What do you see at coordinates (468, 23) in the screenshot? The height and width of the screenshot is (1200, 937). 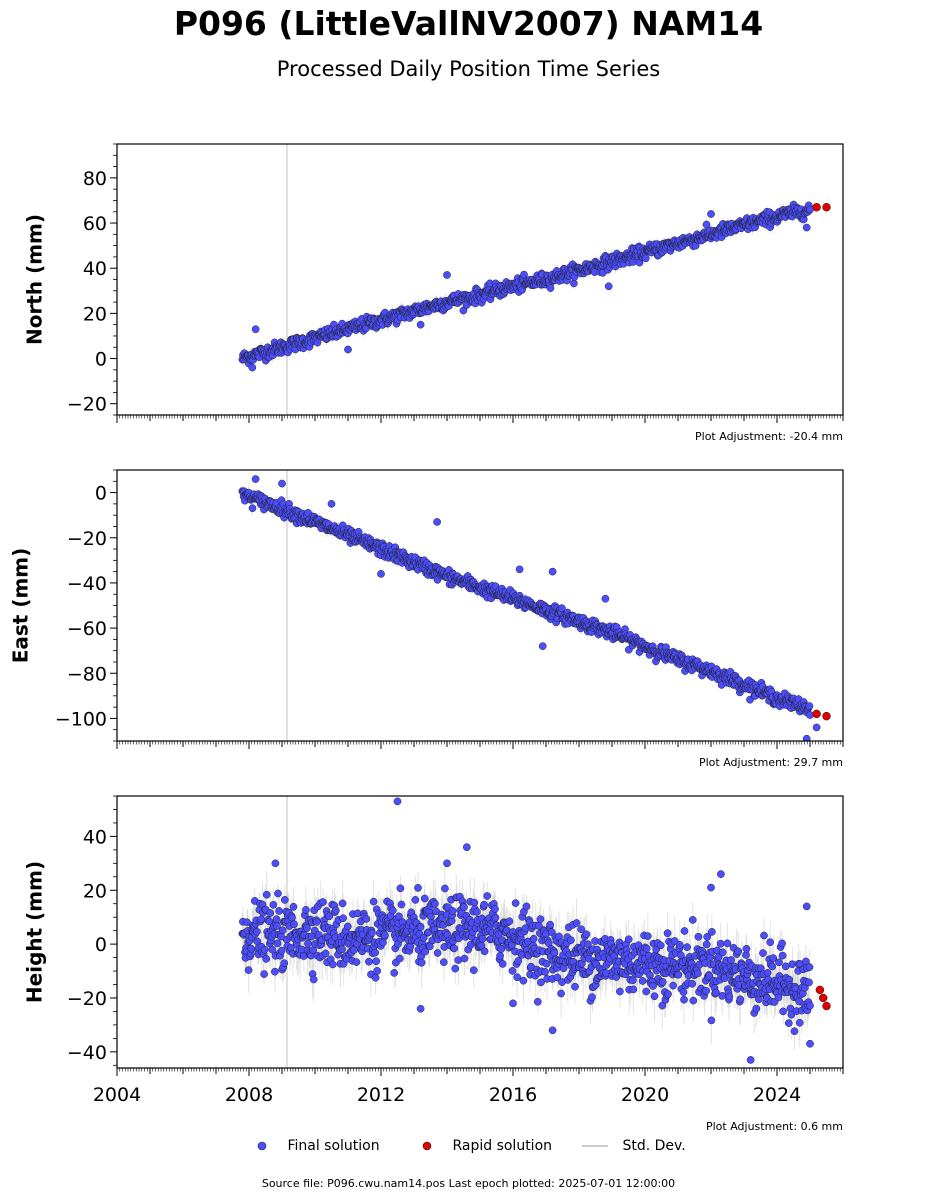 I see `chart-title: P096 (LittleVallNV2007) NAM14` at bounding box center [468, 23].